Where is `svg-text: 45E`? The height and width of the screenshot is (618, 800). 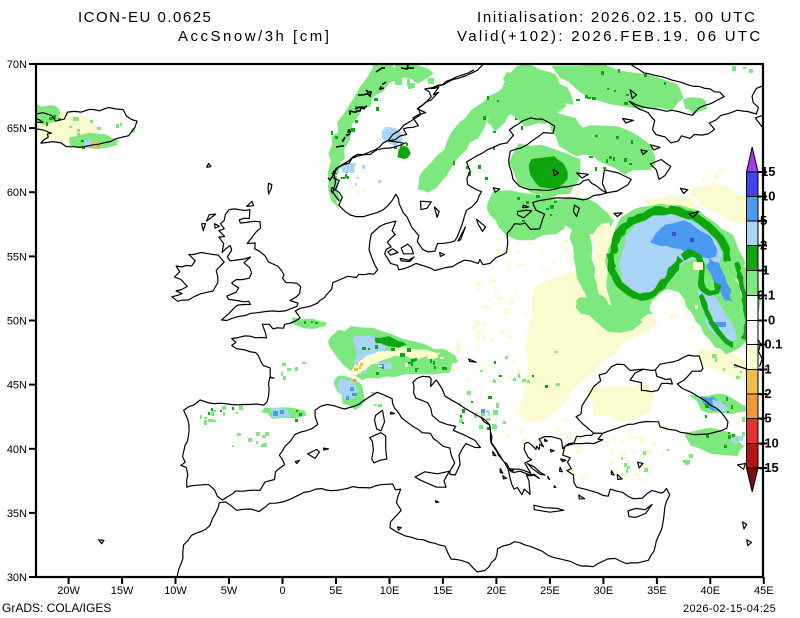 svg-text: 45E is located at coordinates (764, 591).